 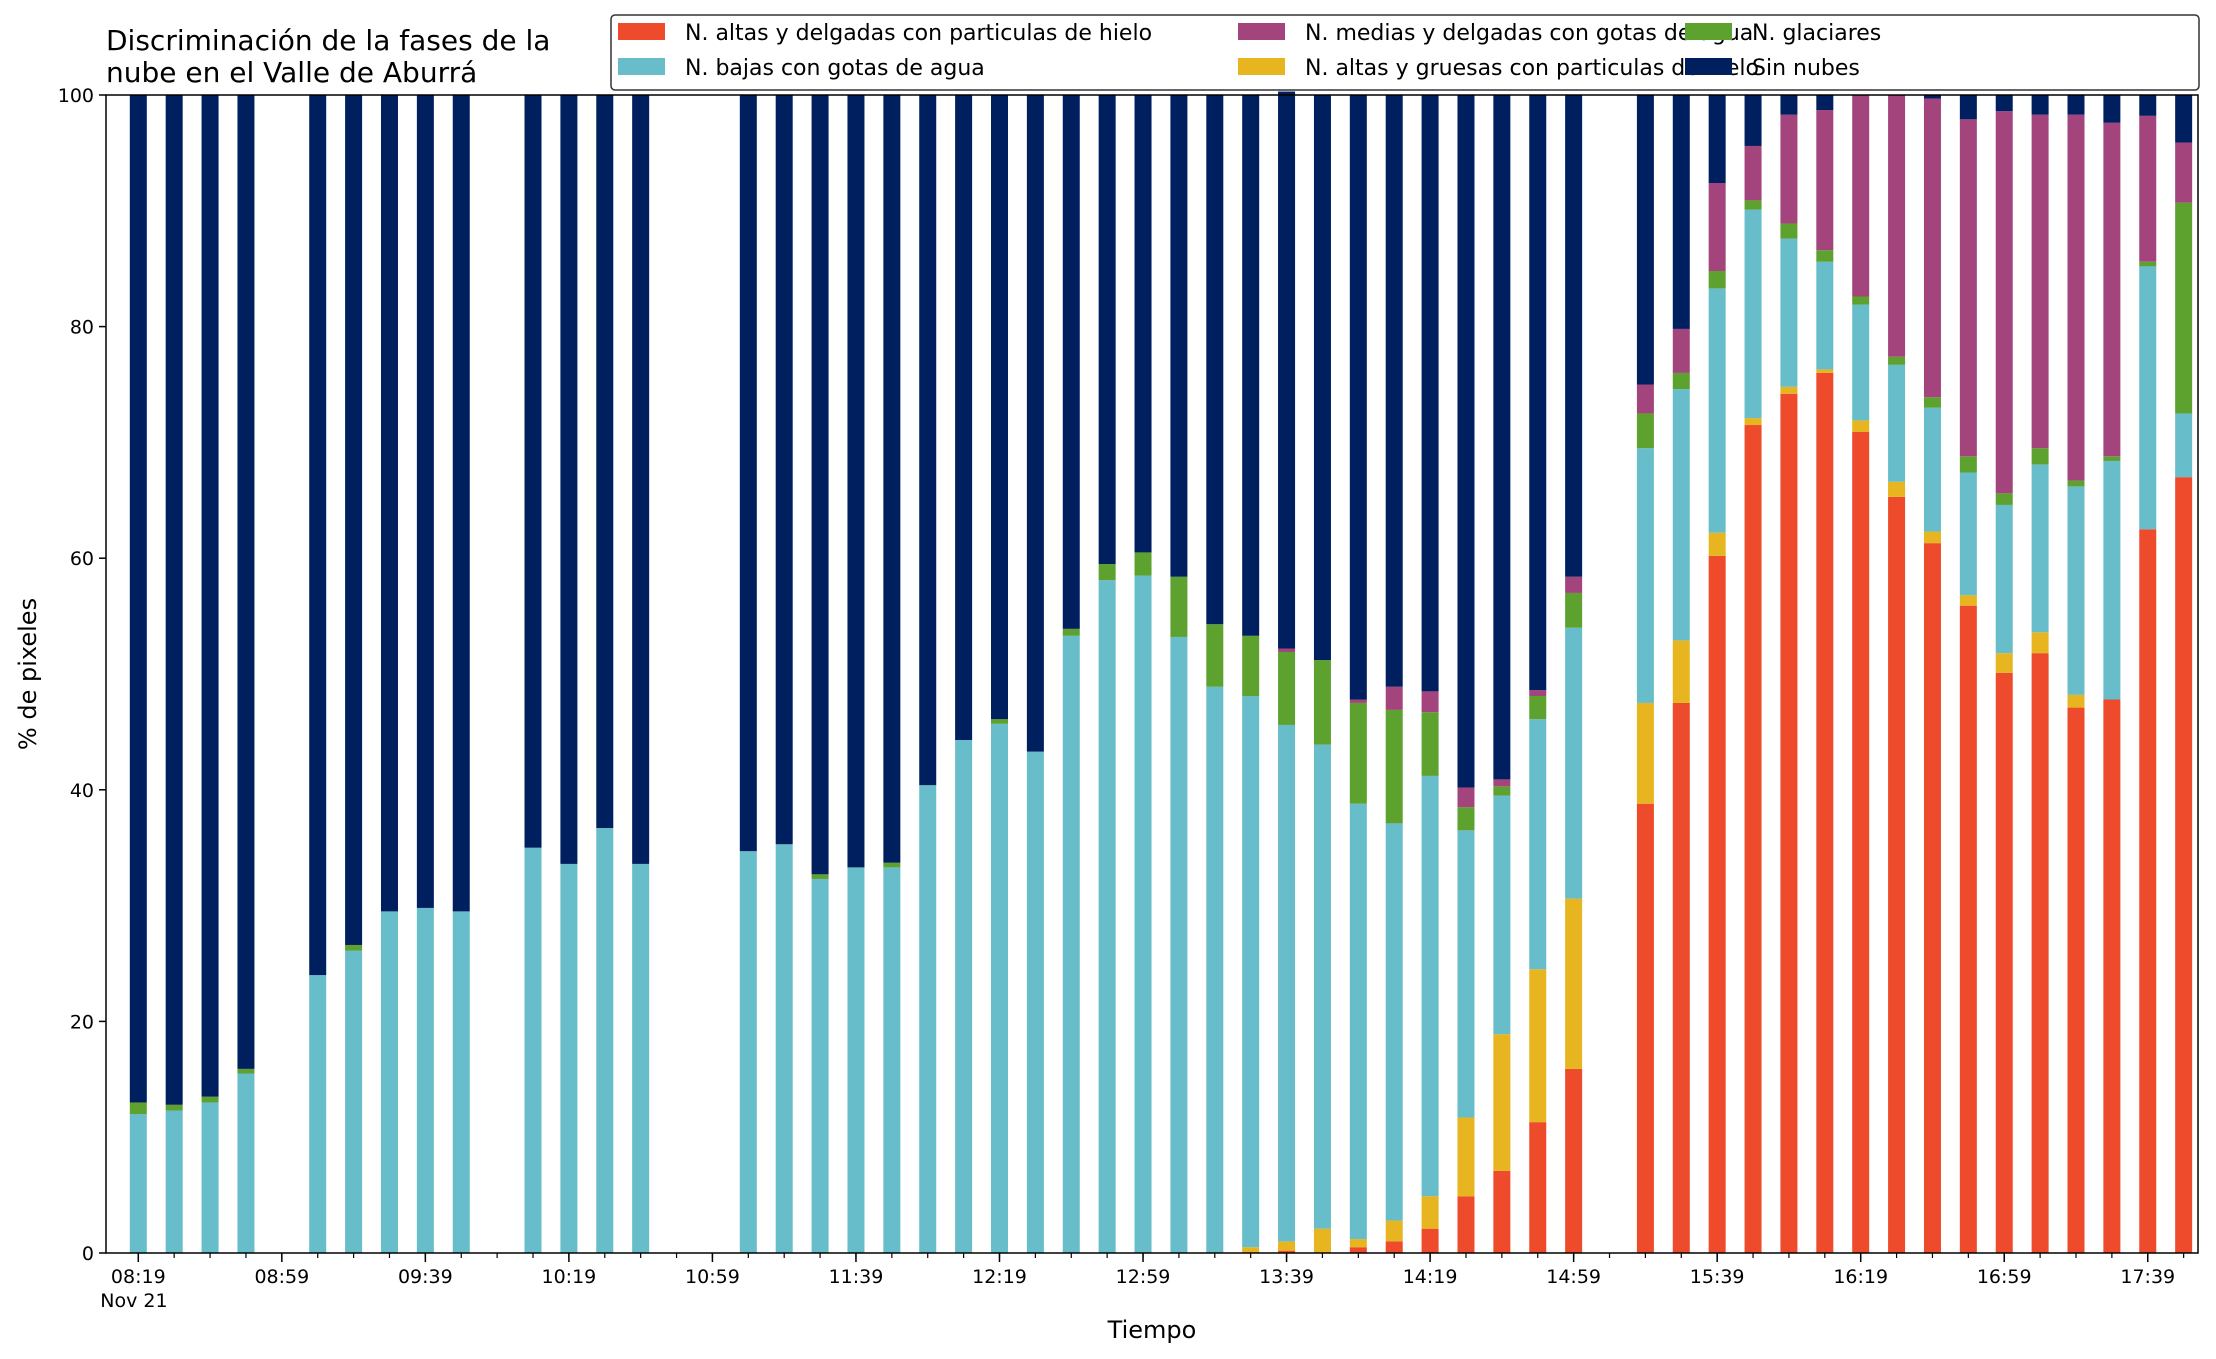 I want to click on x-tick-label: 13:39, so click(x=1286, y=1277).